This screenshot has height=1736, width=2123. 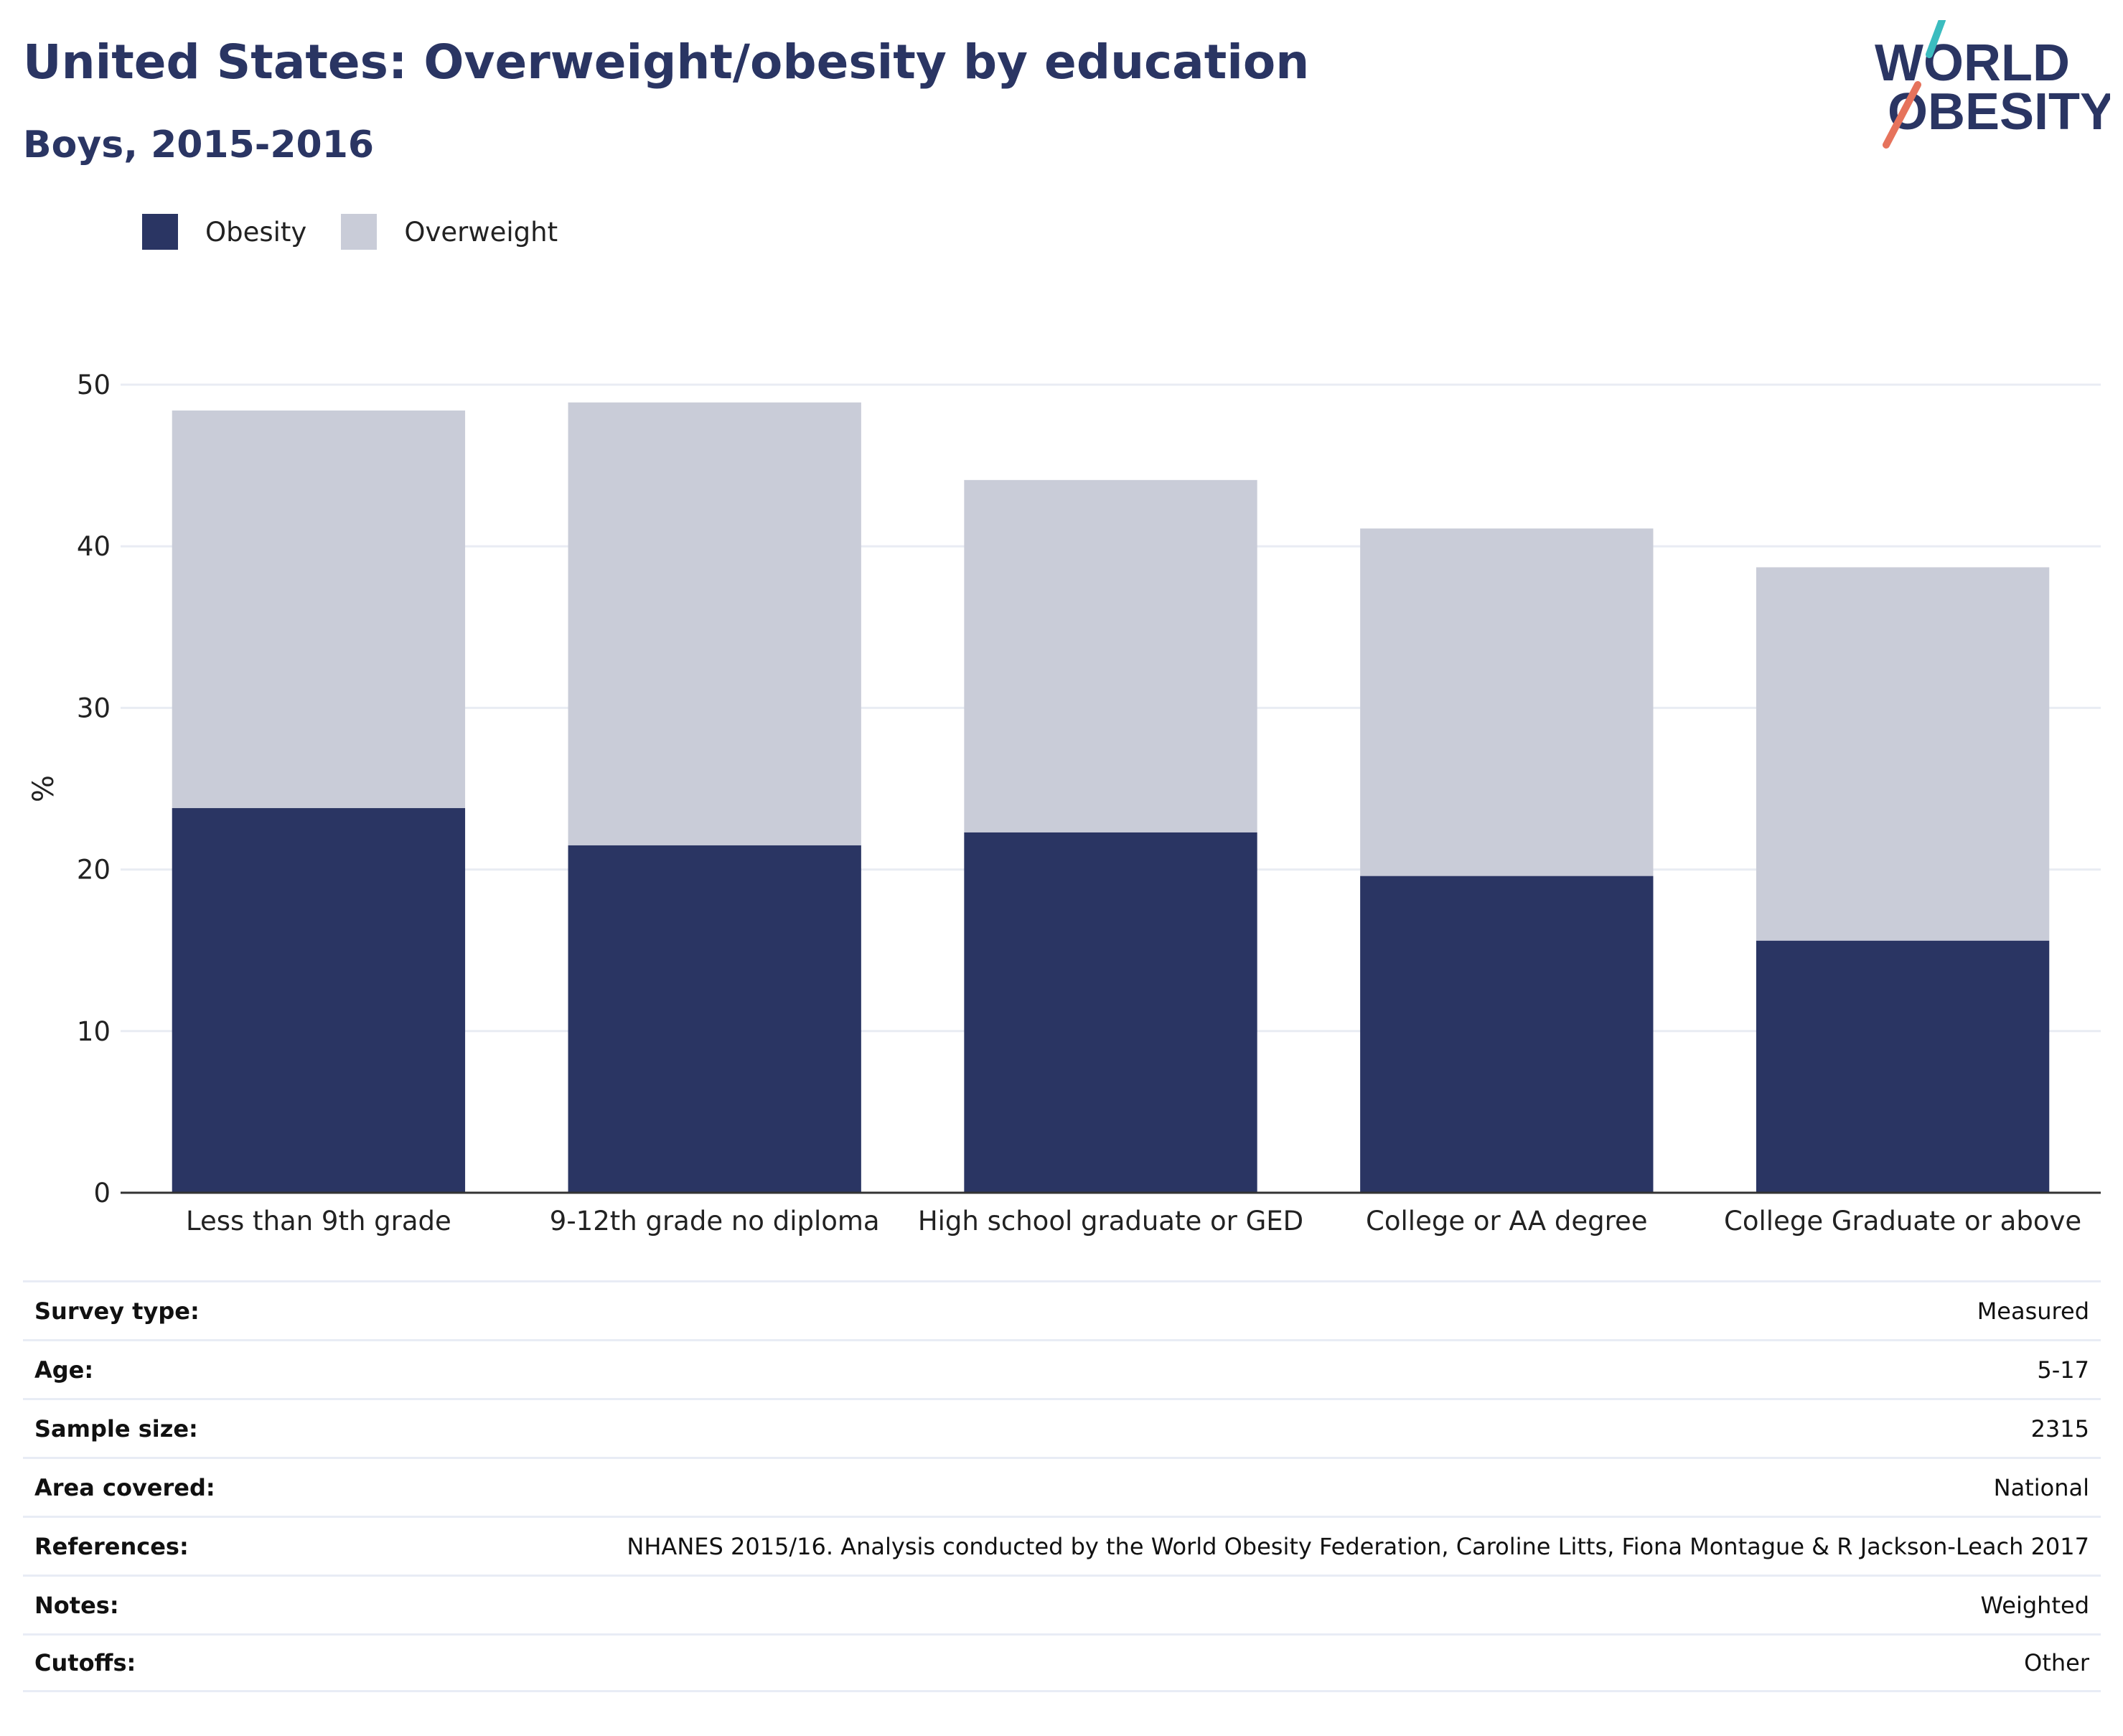 I want to click on y-axis-label: %, so click(x=43, y=788).